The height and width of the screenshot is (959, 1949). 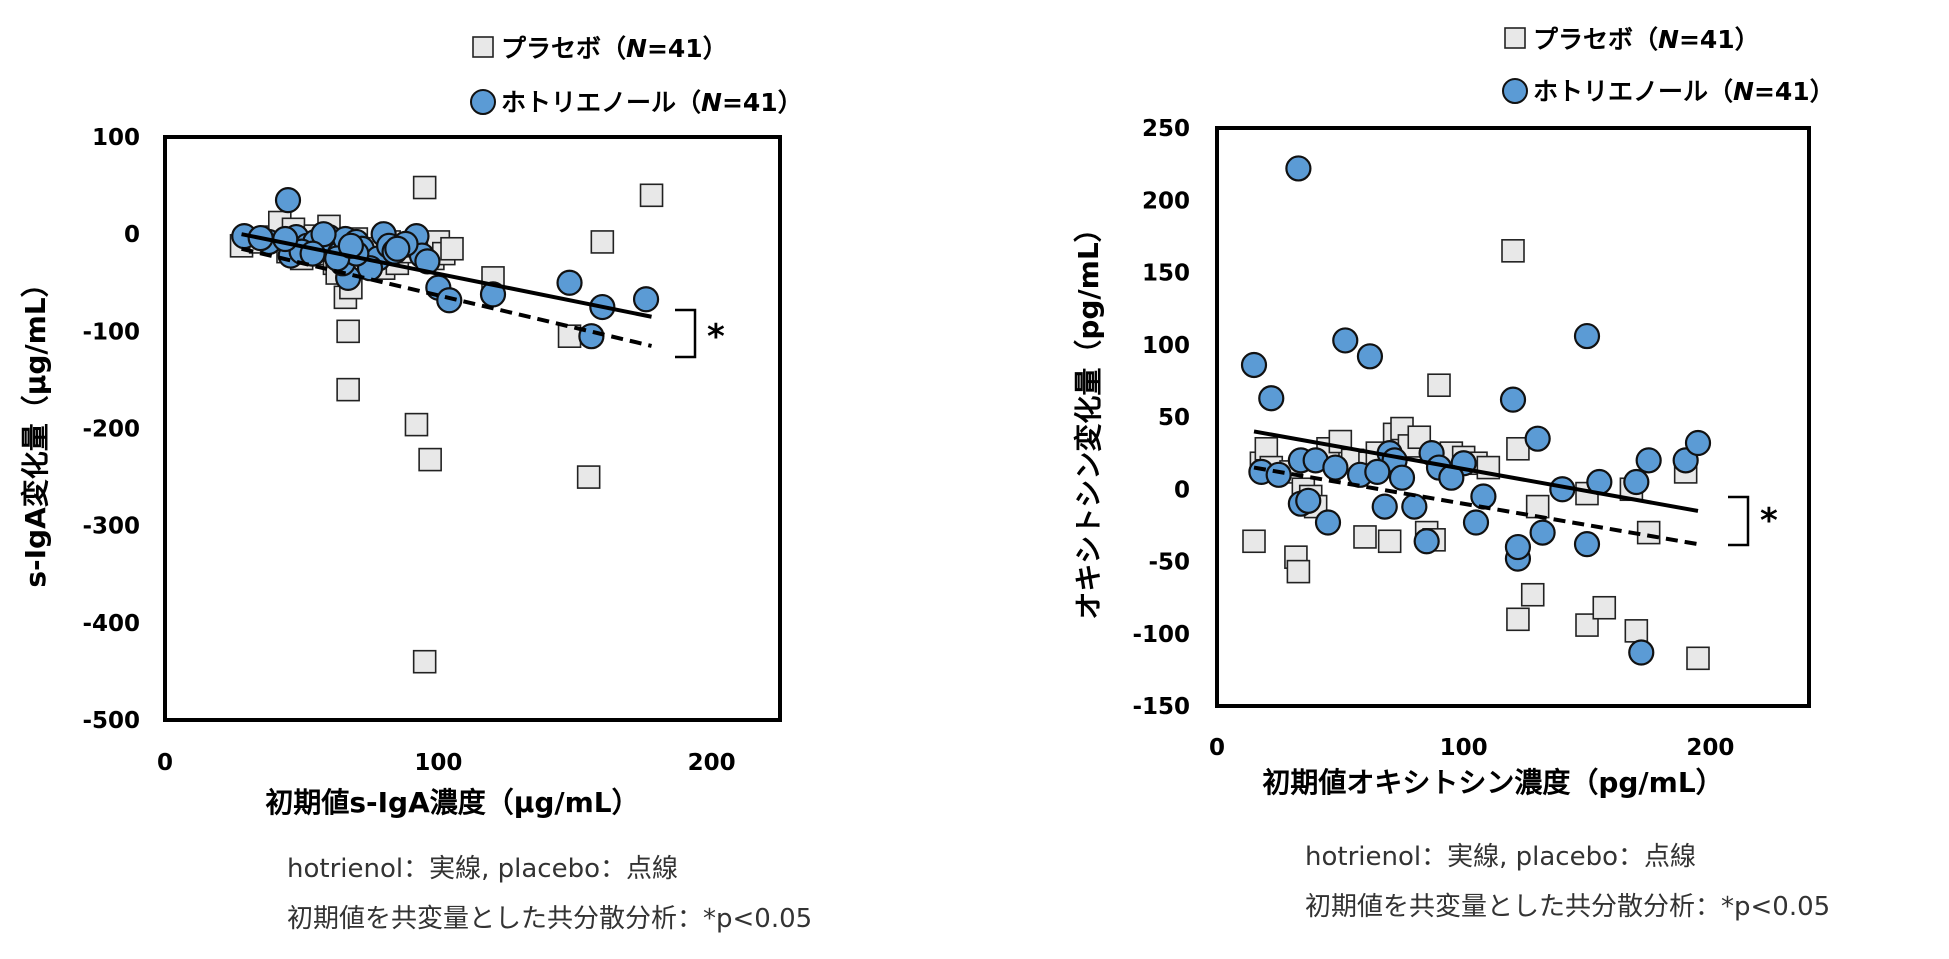 What do you see at coordinates (1166, 274) in the screenshot?
I see `y-tick-label: 150` at bounding box center [1166, 274].